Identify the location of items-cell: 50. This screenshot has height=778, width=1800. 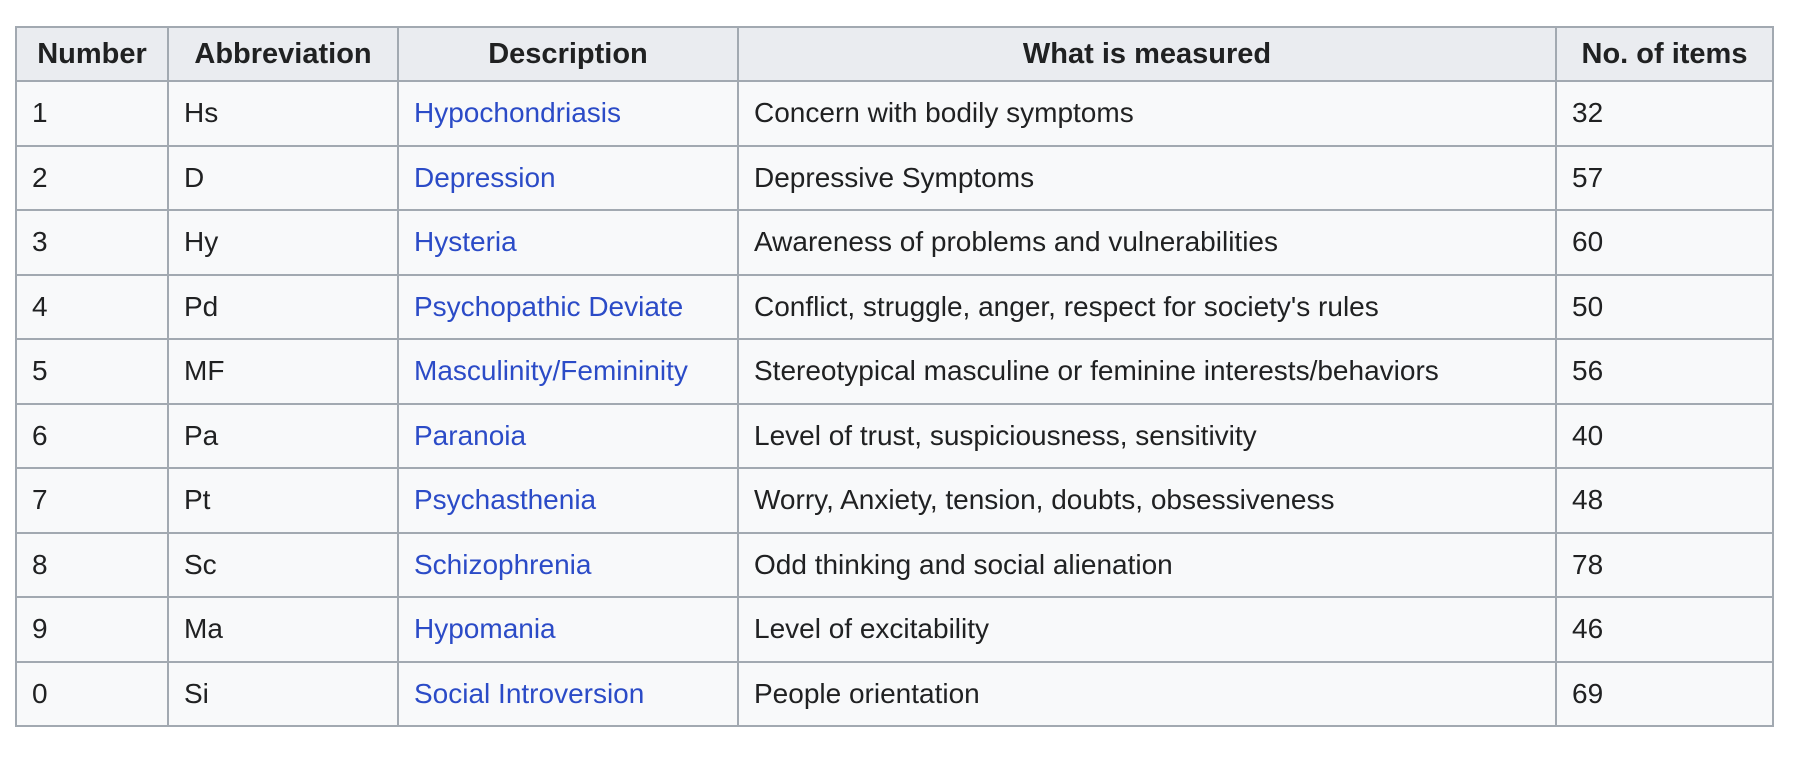
(1664, 306).